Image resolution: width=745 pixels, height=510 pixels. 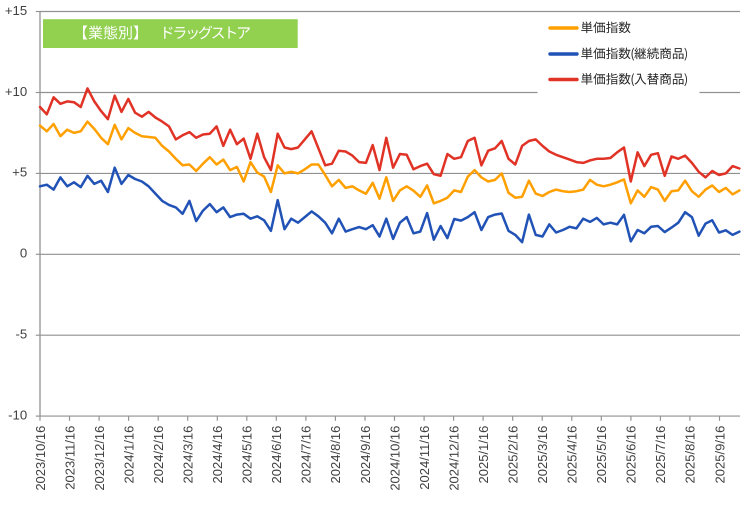 What do you see at coordinates (40, 458) in the screenshot?
I see `svg-text: 2023/10/16` at bounding box center [40, 458].